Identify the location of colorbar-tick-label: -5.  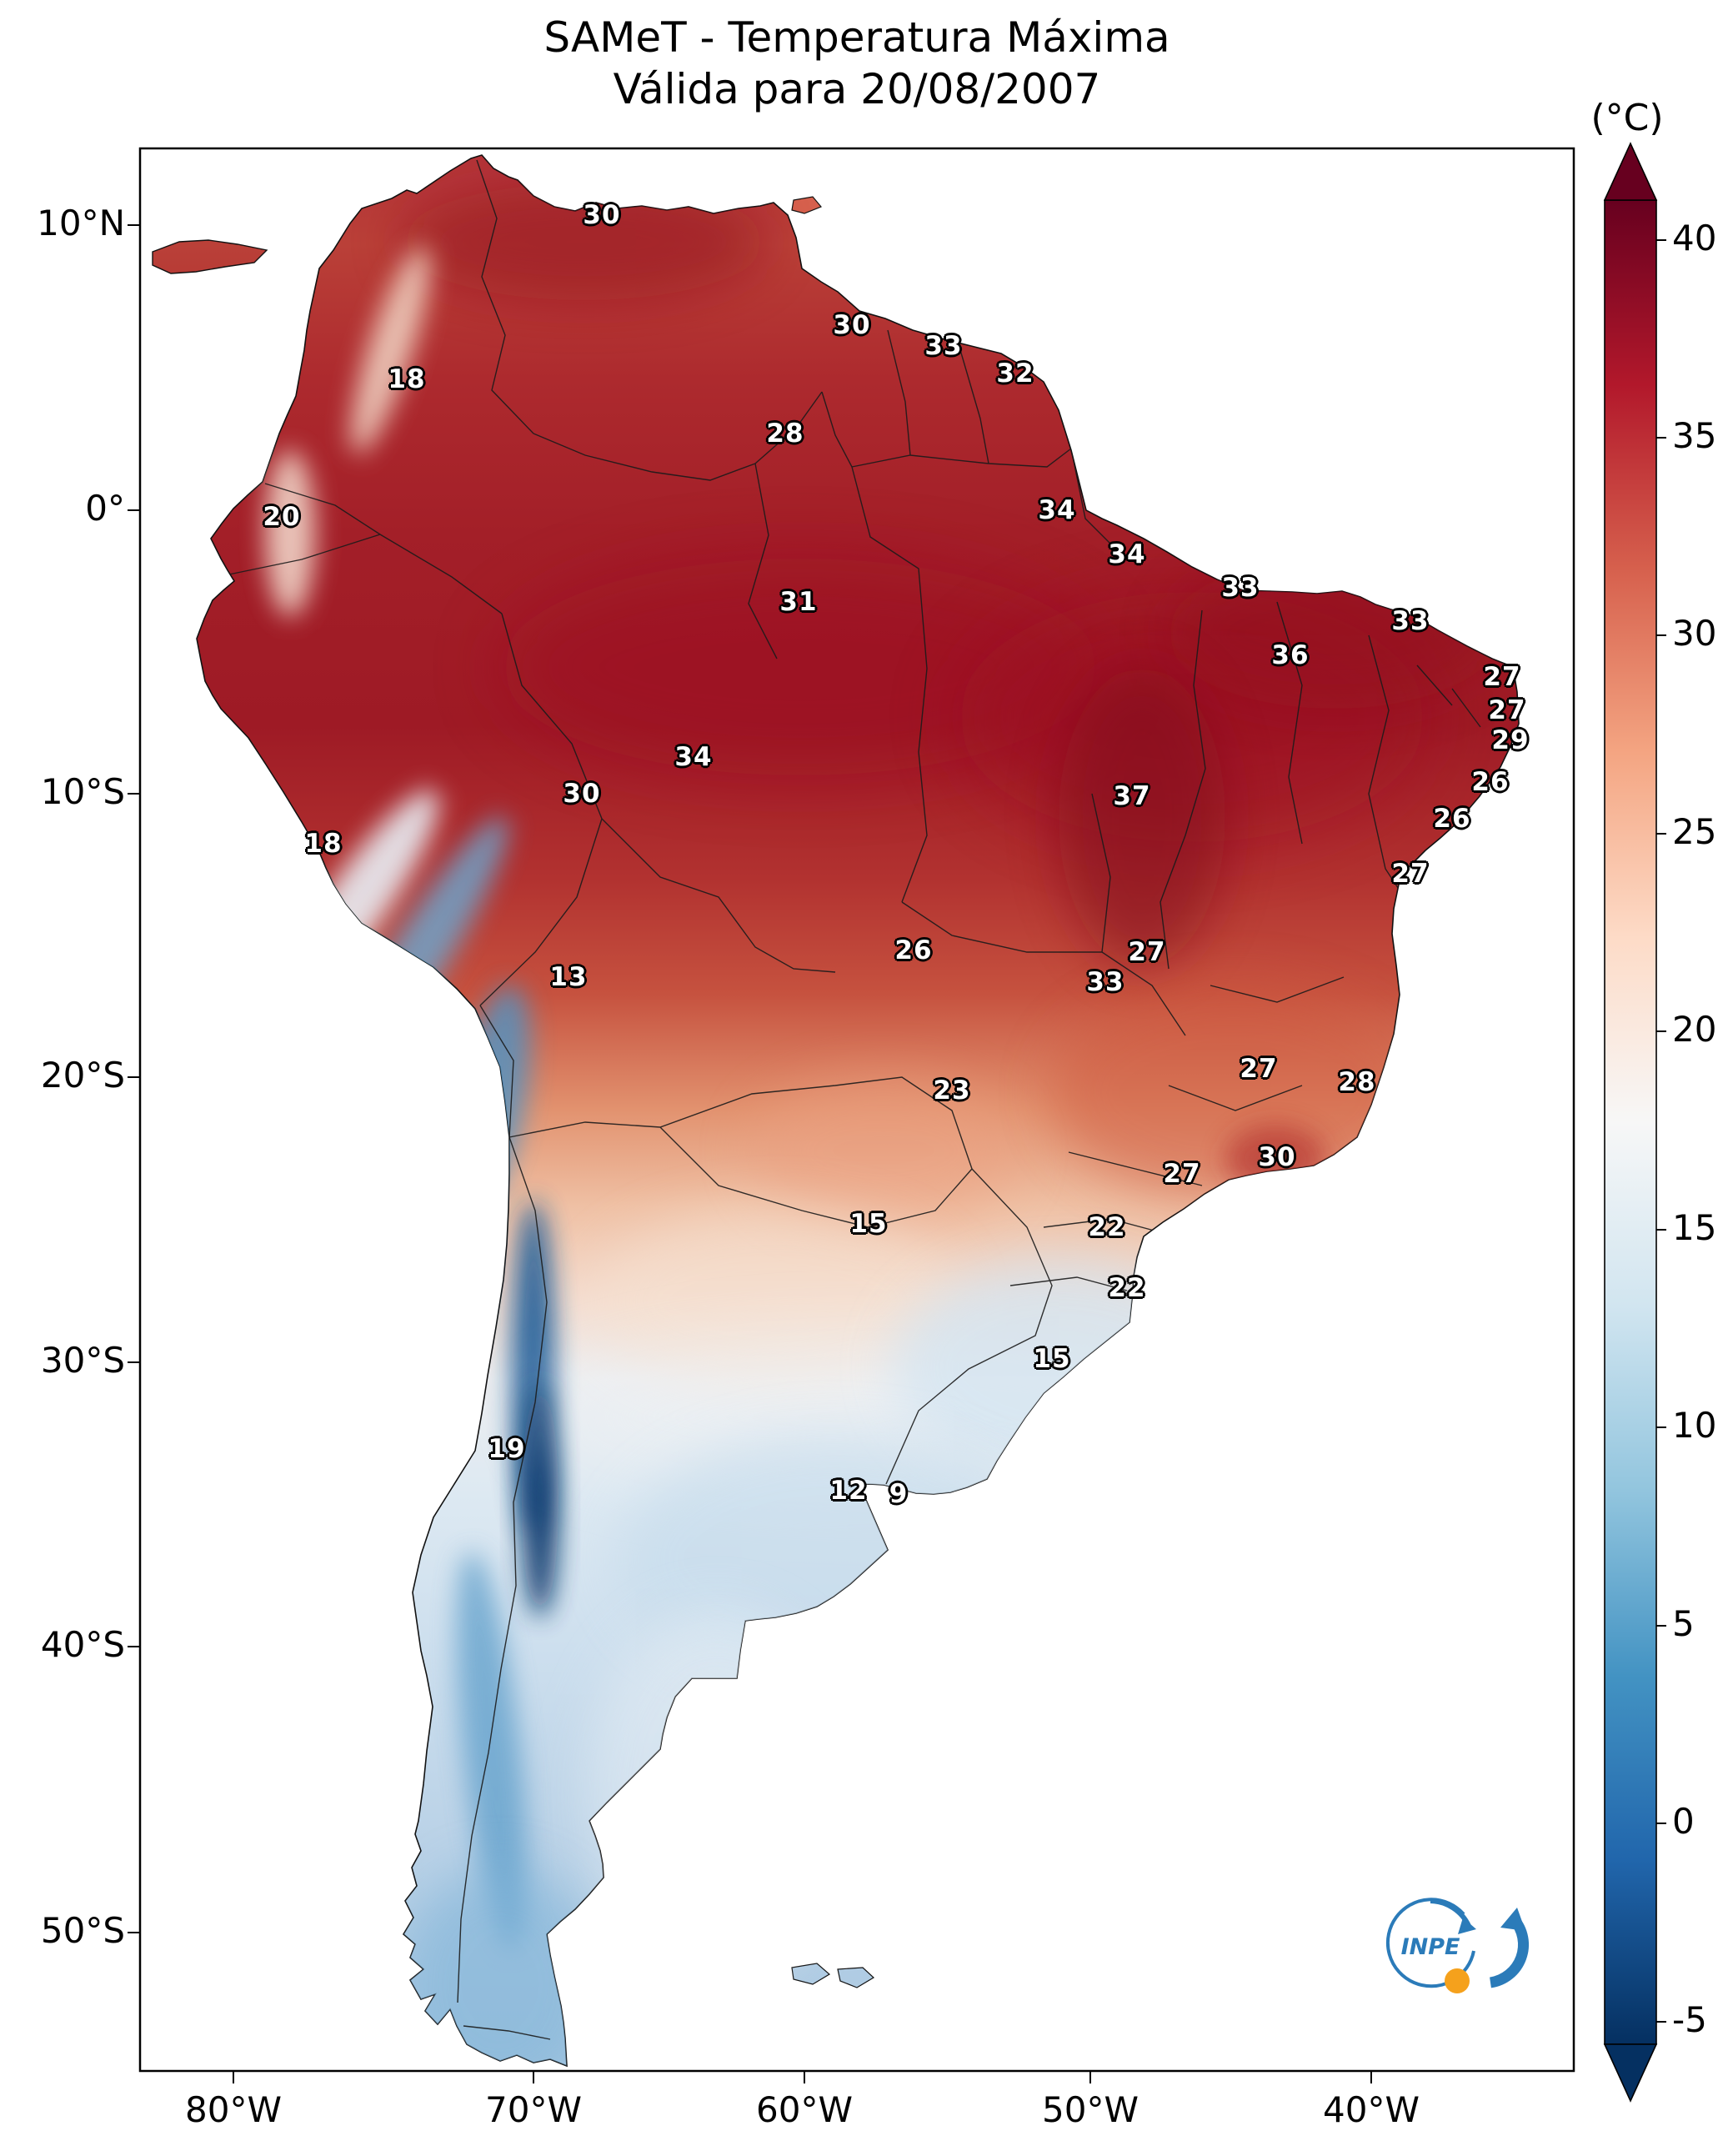
(1689, 2020).